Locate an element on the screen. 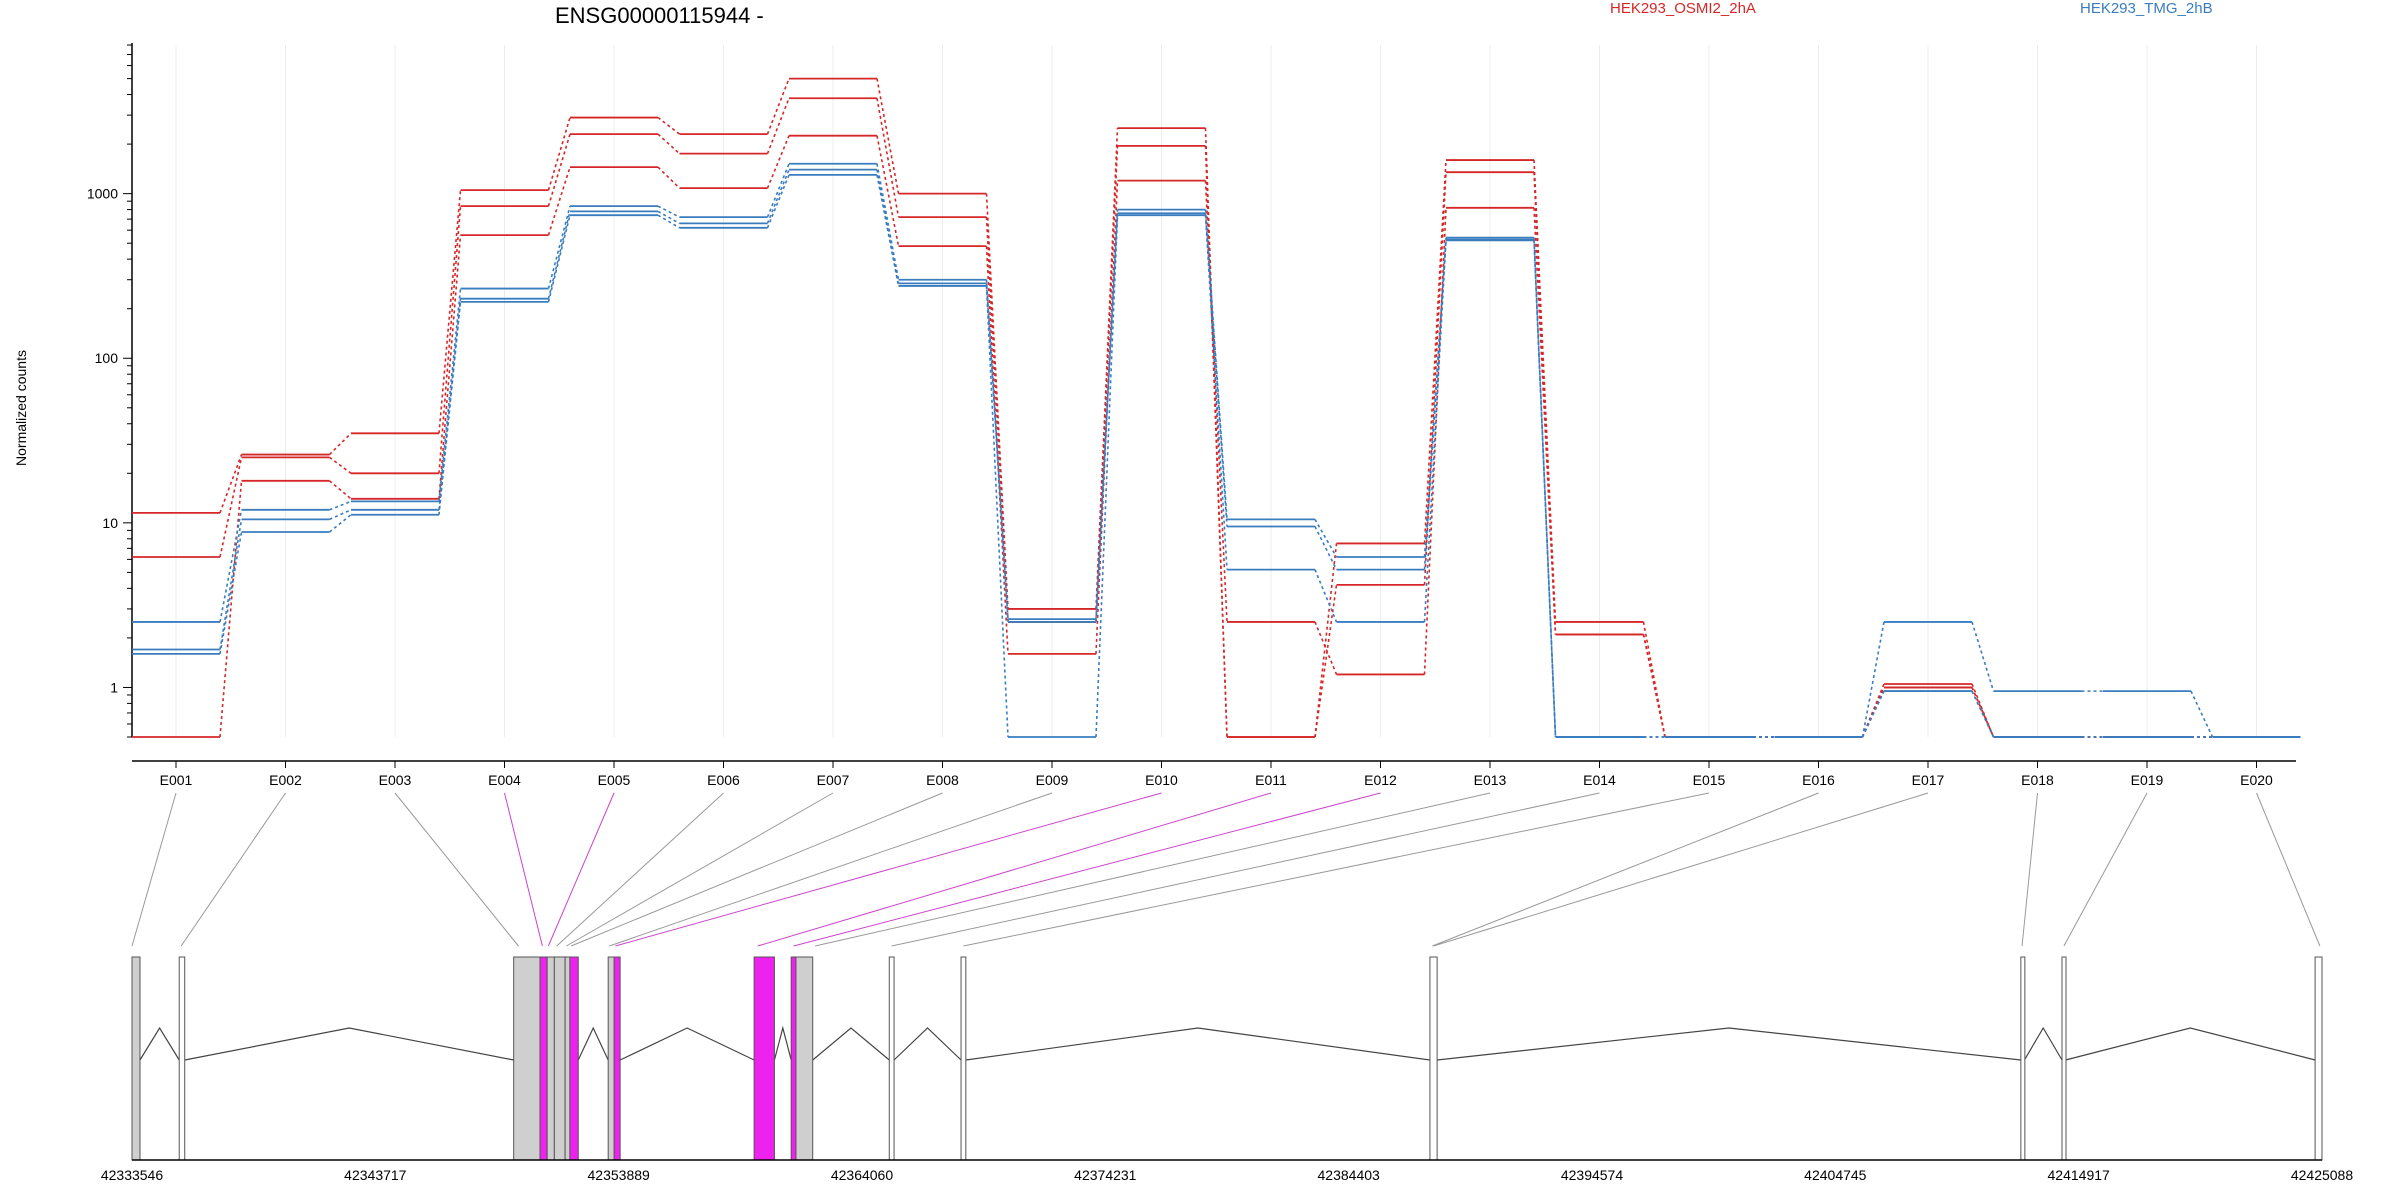 The height and width of the screenshot is (1200, 2400). exon-label-E016: E016 is located at coordinates (1818, 780).